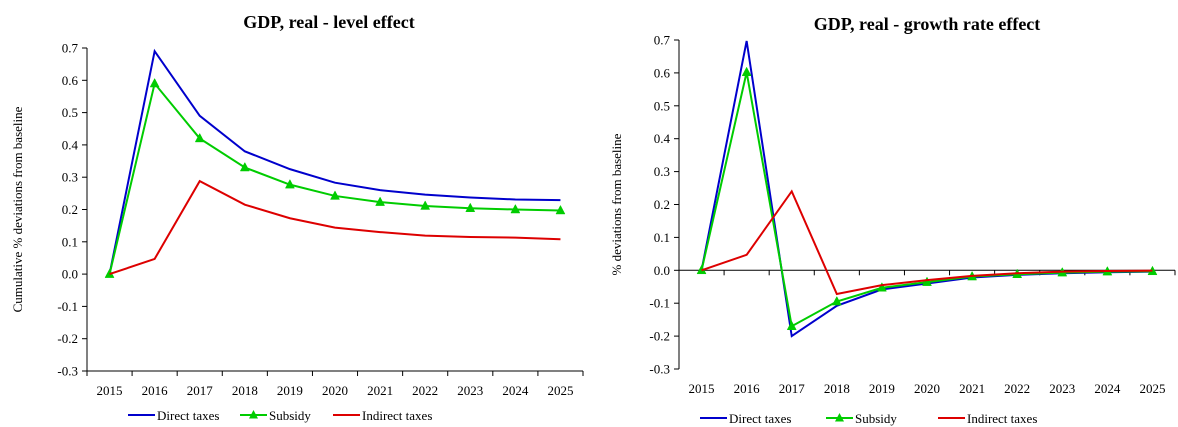 The image size is (1178, 427). I want to click on chart-title: GDP, real - level effect, so click(328, 22).